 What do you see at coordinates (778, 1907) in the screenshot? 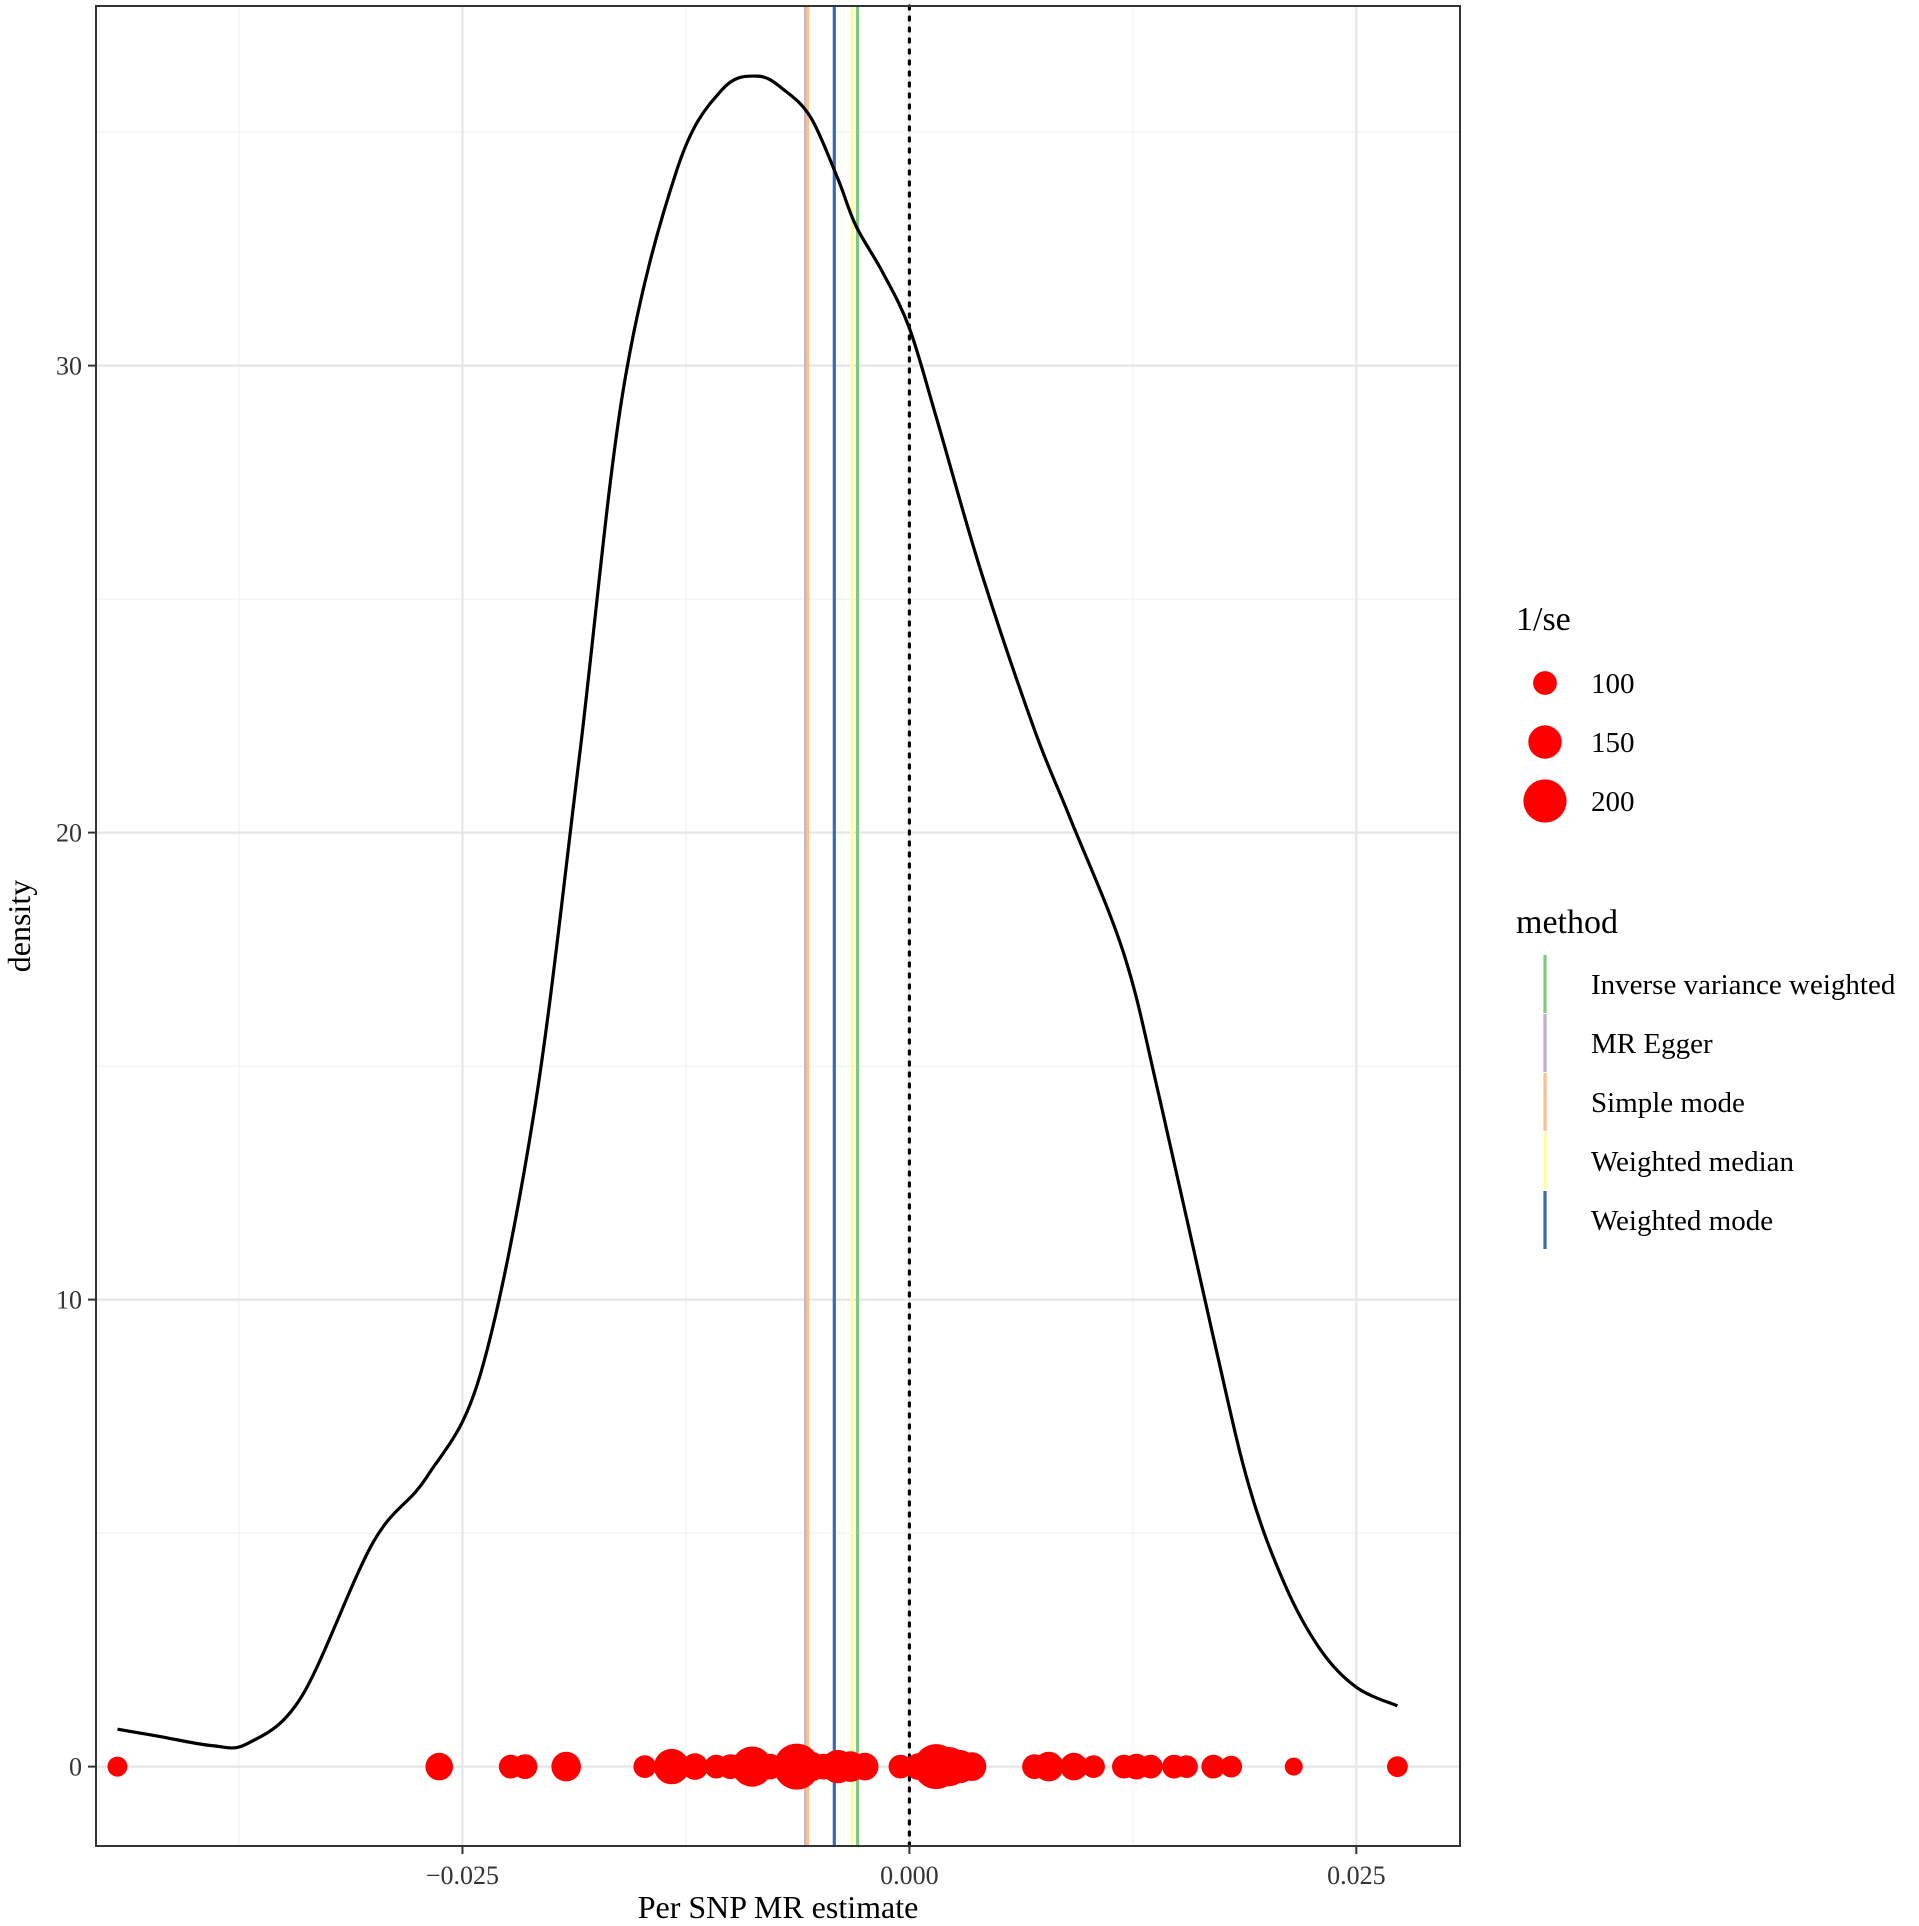
I see `x-axis-title: Per SNP MR estimate` at bounding box center [778, 1907].